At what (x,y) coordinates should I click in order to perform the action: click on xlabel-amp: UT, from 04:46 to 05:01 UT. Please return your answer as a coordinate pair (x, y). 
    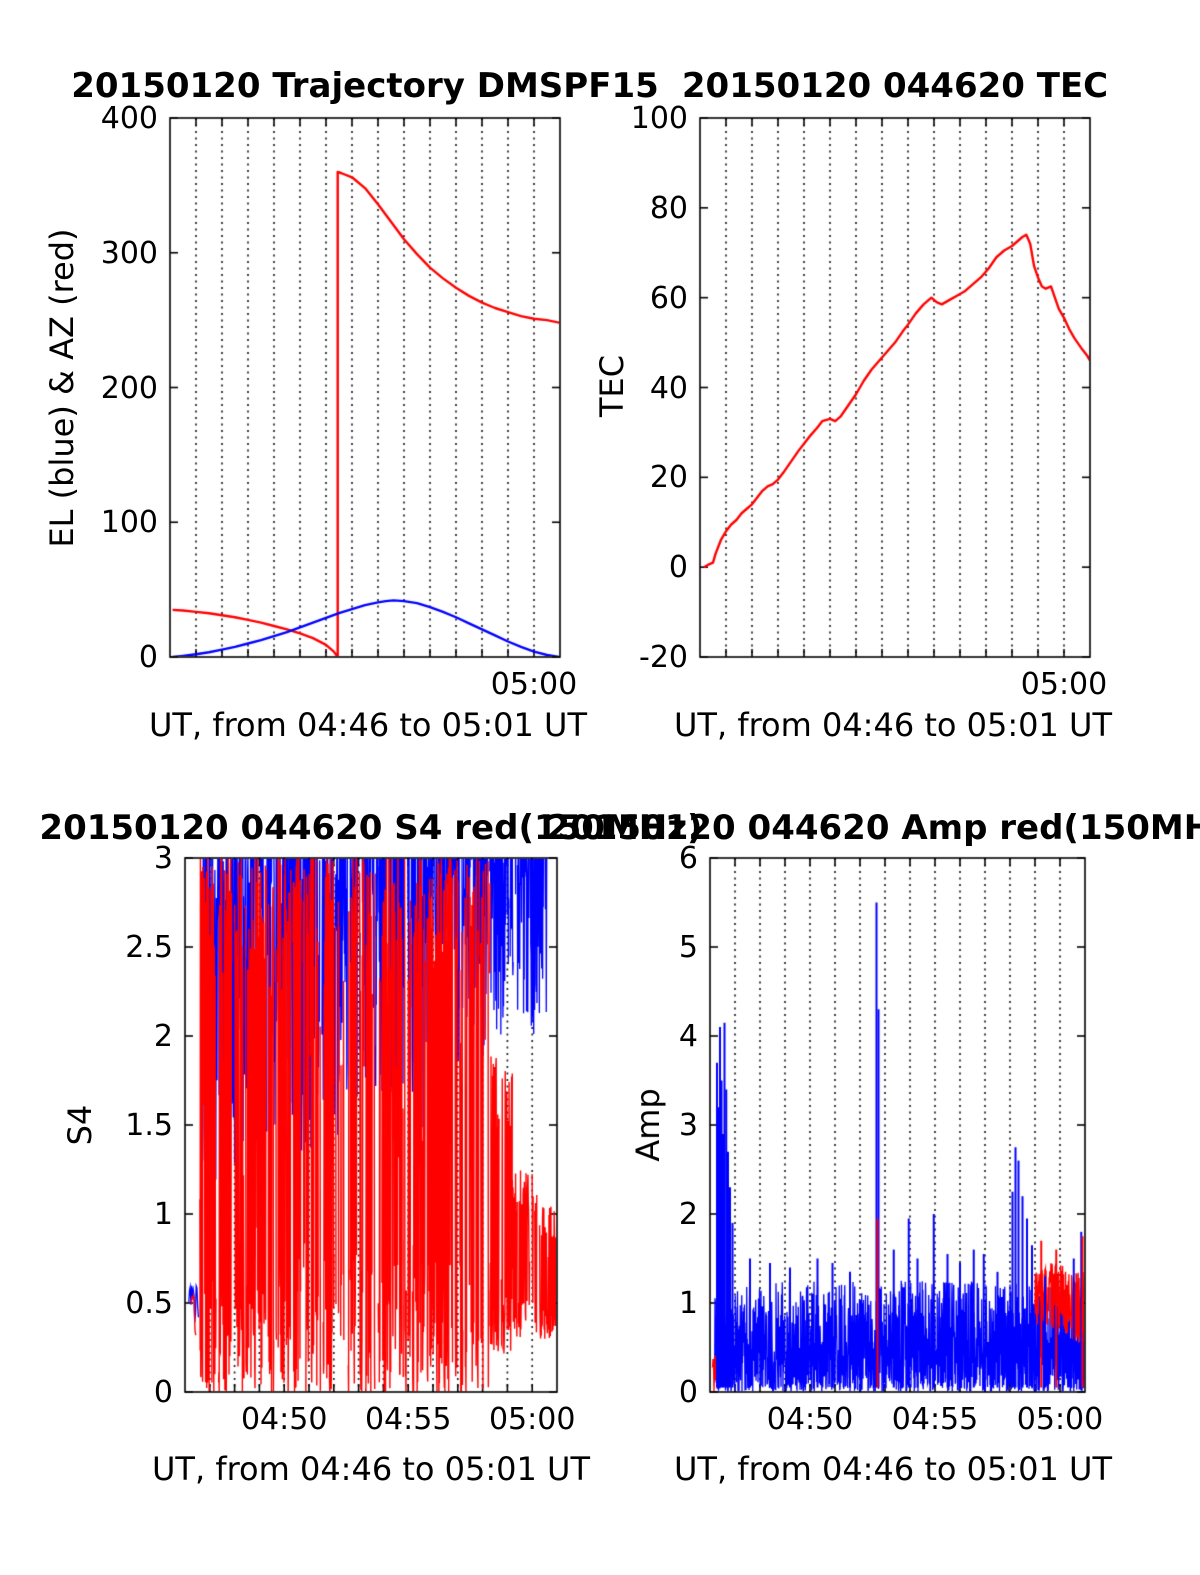
    Looking at the image, I should click on (893, 1469).